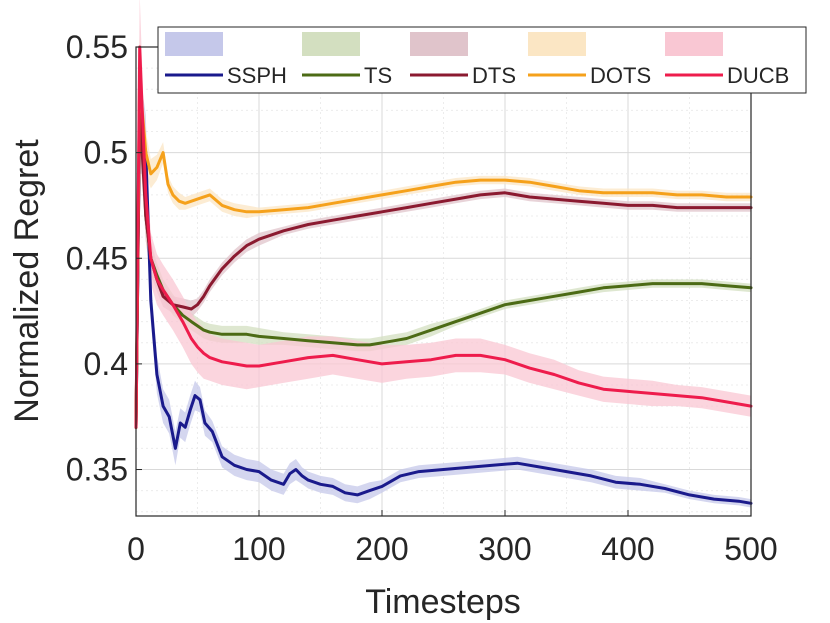 This screenshot has height=623, width=830. Describe the element at coordinates (494, 75) in the screenshot. I see `legend-label-dts: DTS` at that location.